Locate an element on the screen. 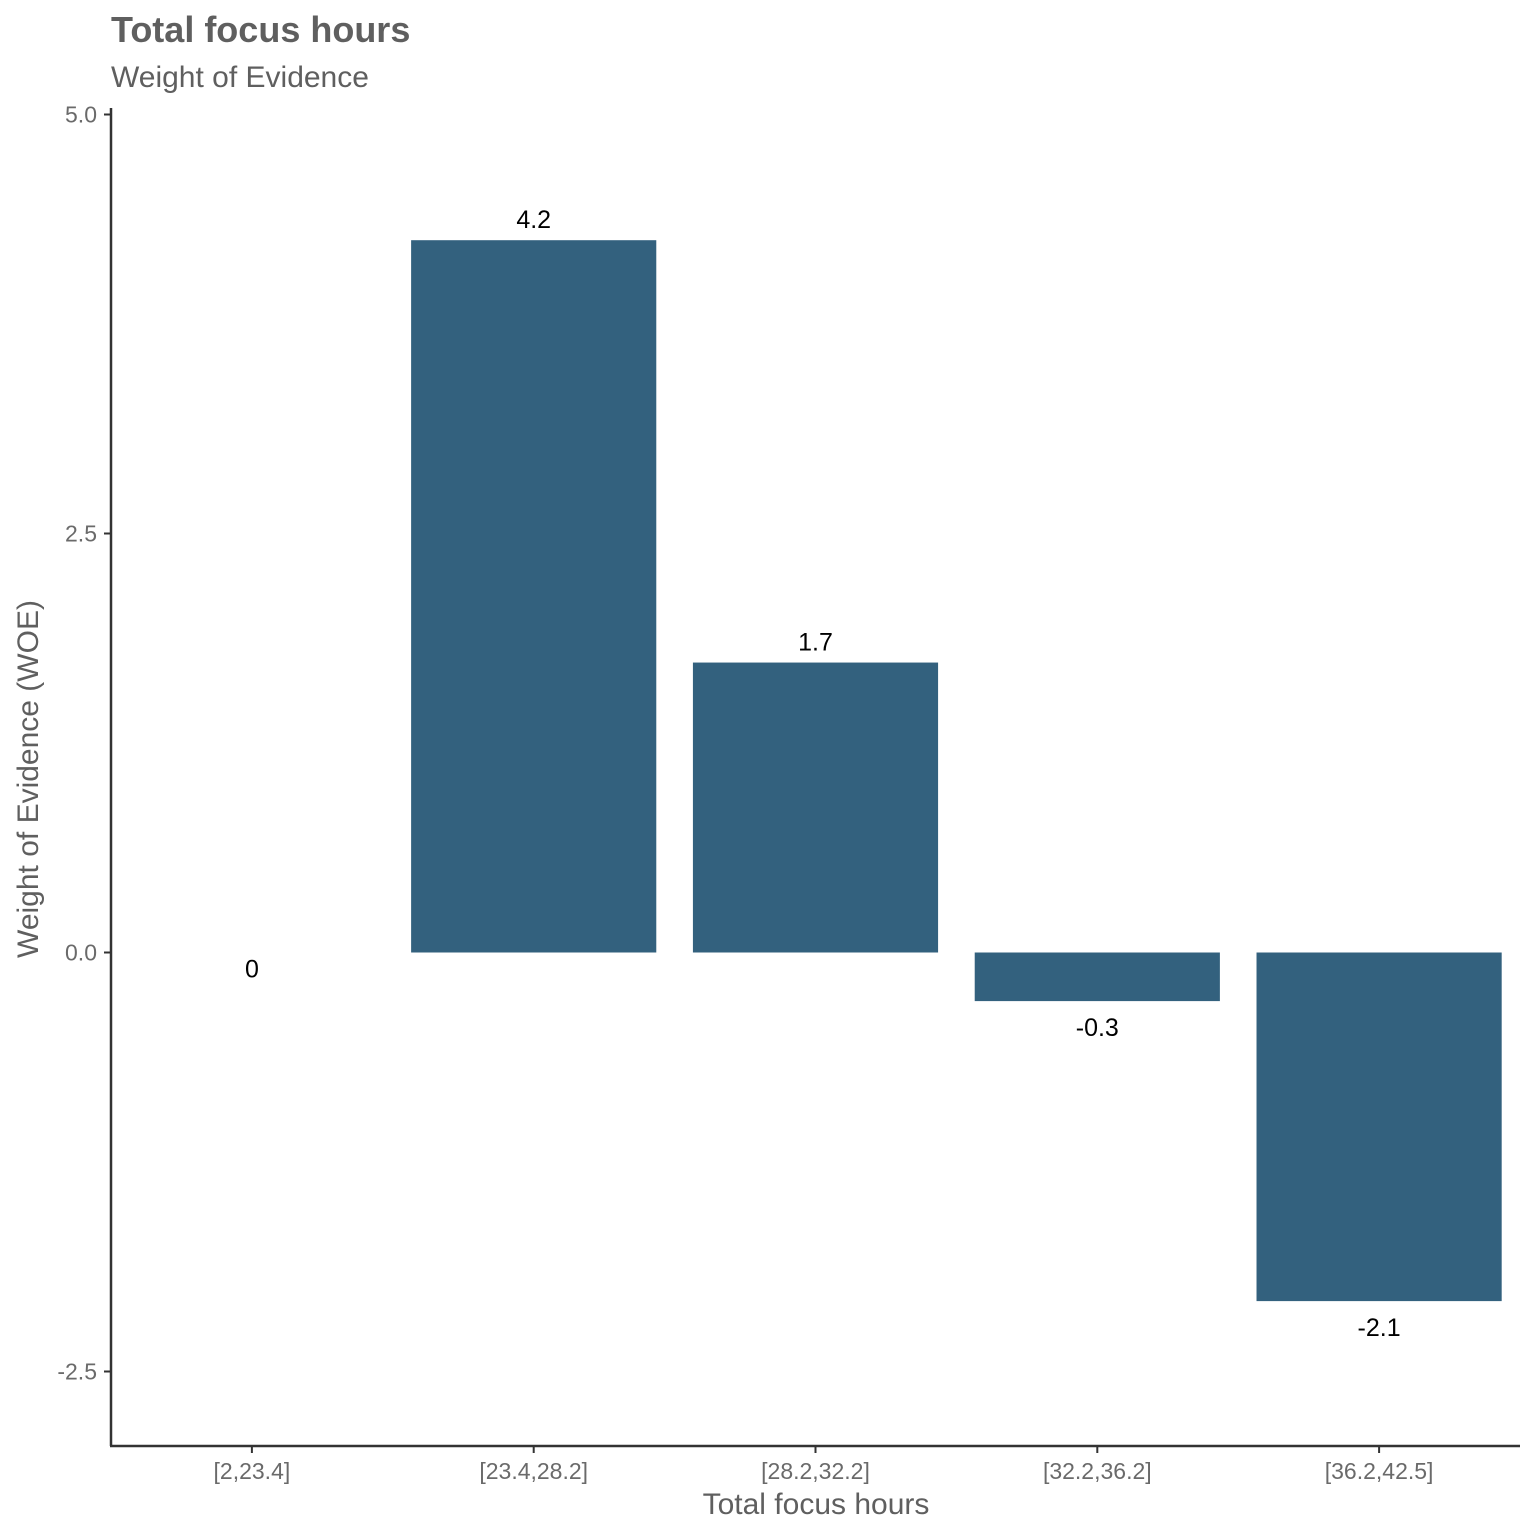 The width and height of the screenshot is (1536, 1536). chart-title: Total focus hours is located at coordinates (260, 29).